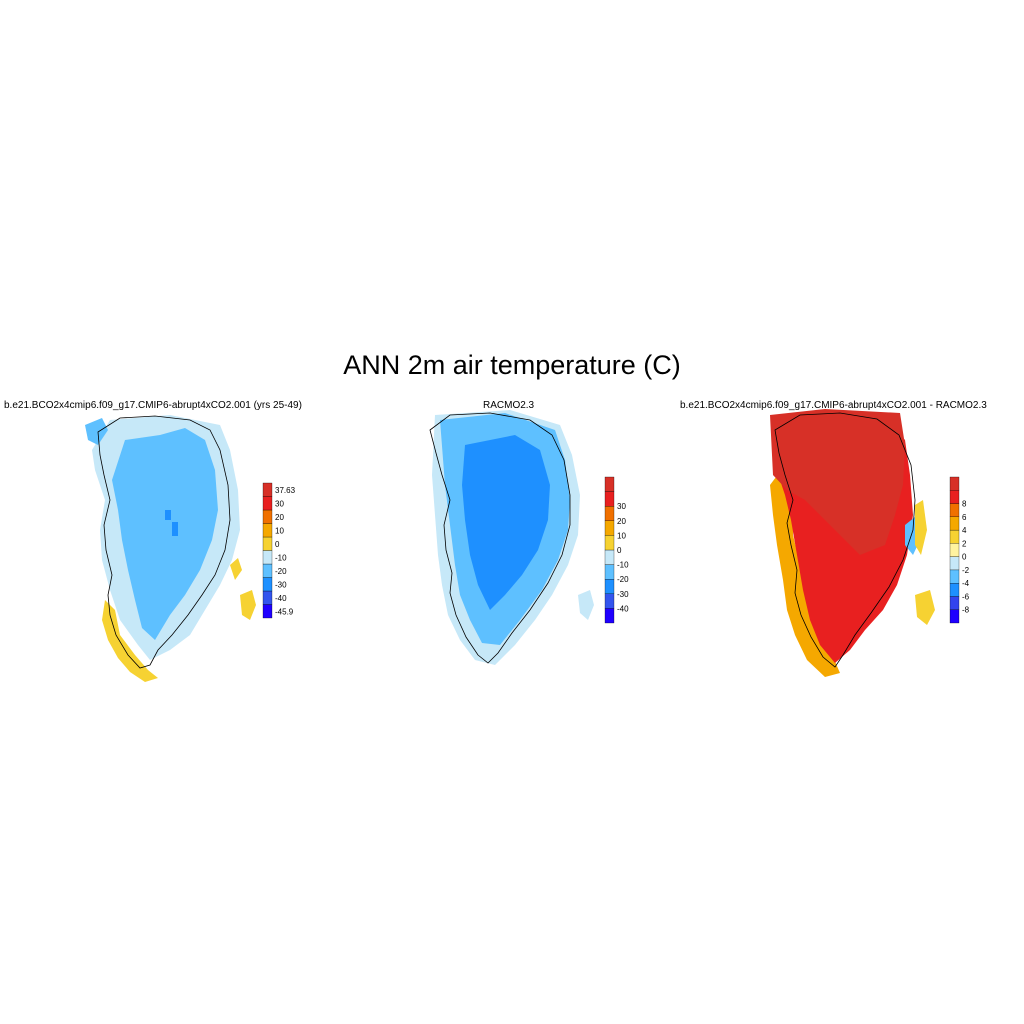 The image size is (1024, 1024). Describe the element at coordinates (616, 550) in the screenshot. I see `colorbar: -40 -30 -20 -10 0 10 20 30` at that location.